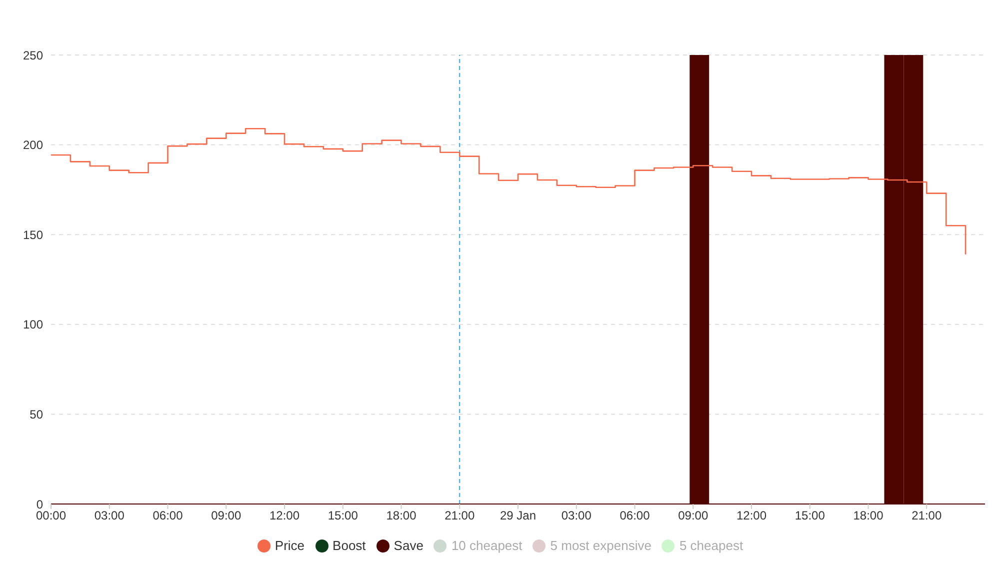 The width and height of the screenshot is (1000, 567). I want to click on legend-label: 10 cheapest, so click(486, 545).